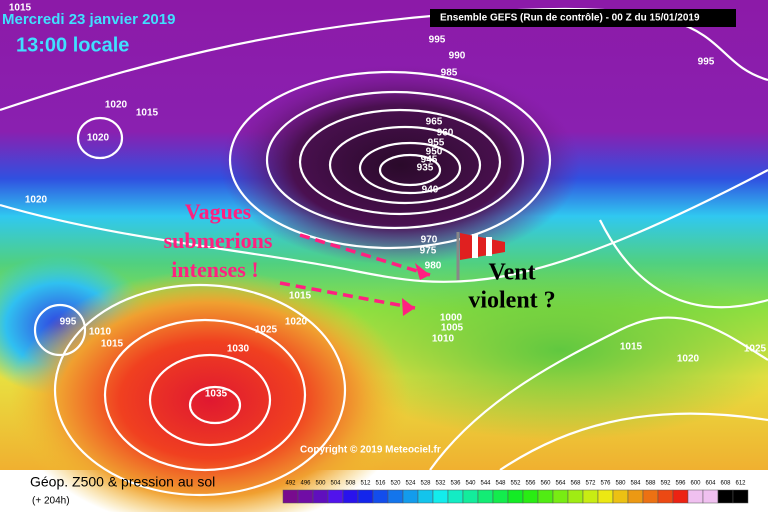 This screenshot has height=512, width=768. What do you see at coordinates (429, 160) in the screenshot?
I see `isobar-label: 945` at bounding box center [429, 160].